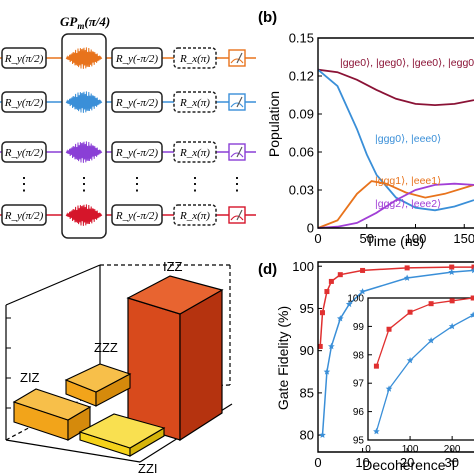 The height and width of the screenshot is (474, 474). What do you see at coordinates (310, 228) in the screenshot?
I see `panel-b-ytick-label: 0` at bounding box center [310, 228].